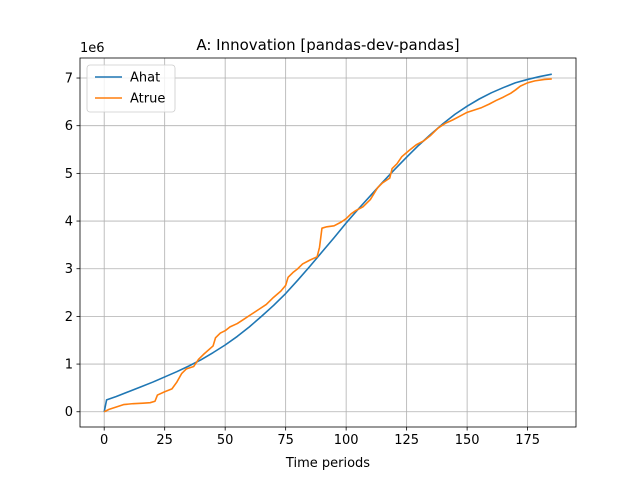 The width and height of the screenshot is (640, 480). Describe the element at coordinates (225, 440) in the screenshot. I see `x-tick-label: 50` at that location.